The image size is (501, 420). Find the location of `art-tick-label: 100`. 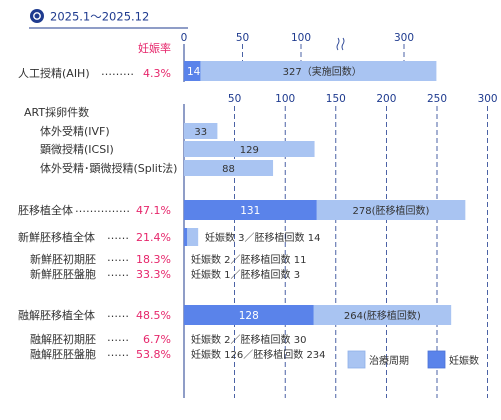

art-tick-label: 100 is located at coordinates (285, 99).